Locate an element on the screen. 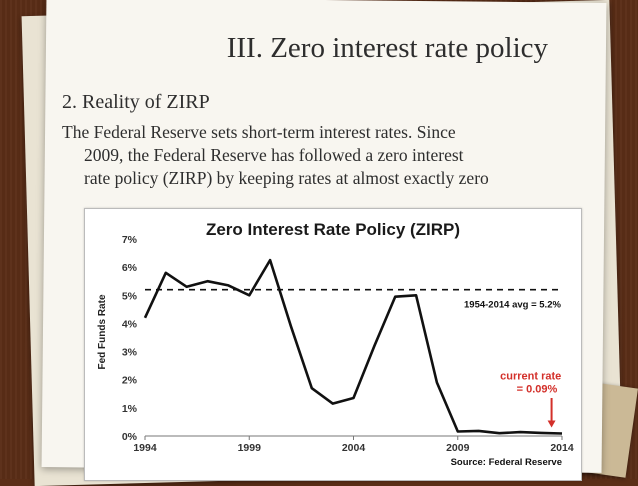 The width and height of the screenshot is (638, 486). x-tick-label: 2009 is located at coordinates (458, 448).